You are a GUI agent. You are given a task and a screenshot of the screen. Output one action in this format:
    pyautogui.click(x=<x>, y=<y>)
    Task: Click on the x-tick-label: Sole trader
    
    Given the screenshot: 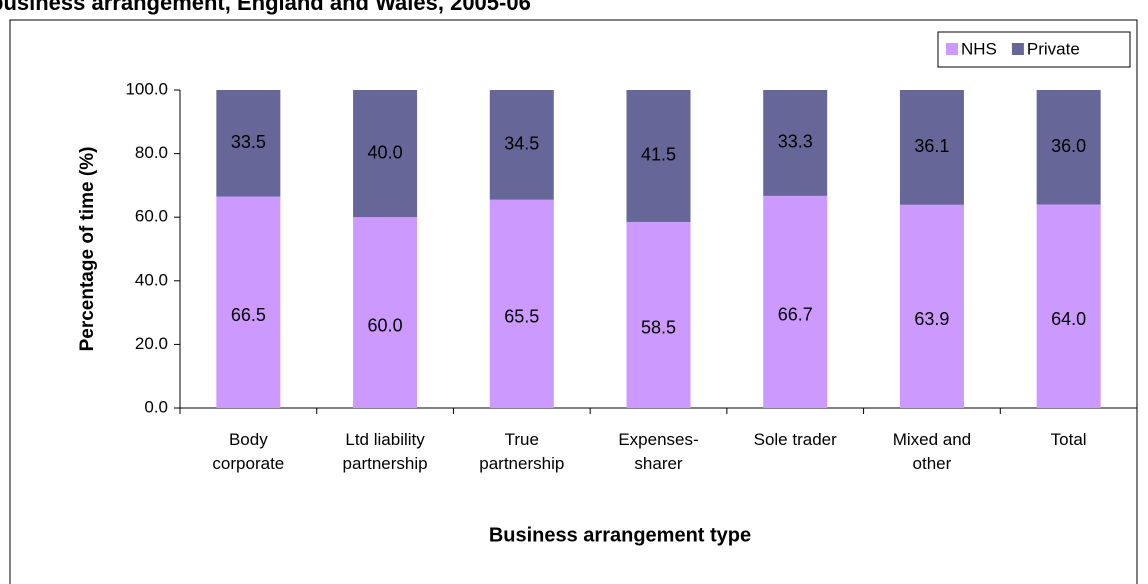 What is the action you would take?
    pyautogui.click(x=795, y=439)
    